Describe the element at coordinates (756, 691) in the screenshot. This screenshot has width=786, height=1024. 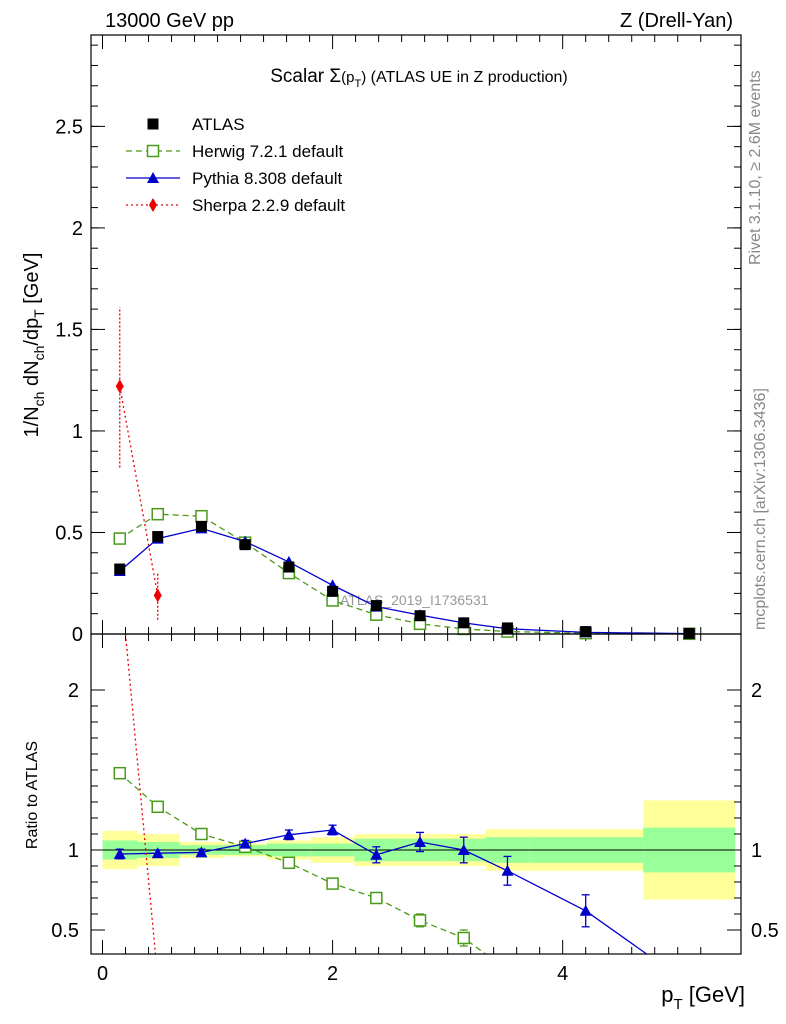
I see `ratio-y-tick-label-right: 2` at that location.